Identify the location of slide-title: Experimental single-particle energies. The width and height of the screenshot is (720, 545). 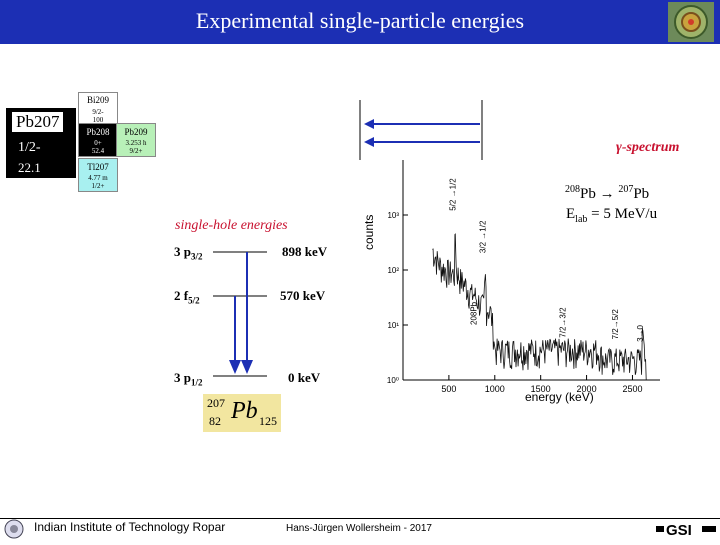
(360, 20).